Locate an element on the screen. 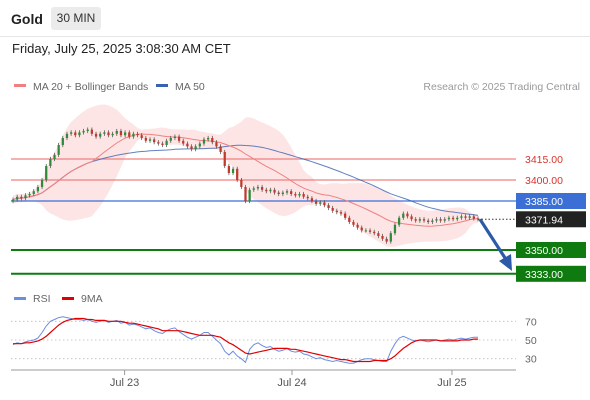 This screenshot has width=590, height=400. last-price-label: 3371.94 is located at coordinates (544, 220).